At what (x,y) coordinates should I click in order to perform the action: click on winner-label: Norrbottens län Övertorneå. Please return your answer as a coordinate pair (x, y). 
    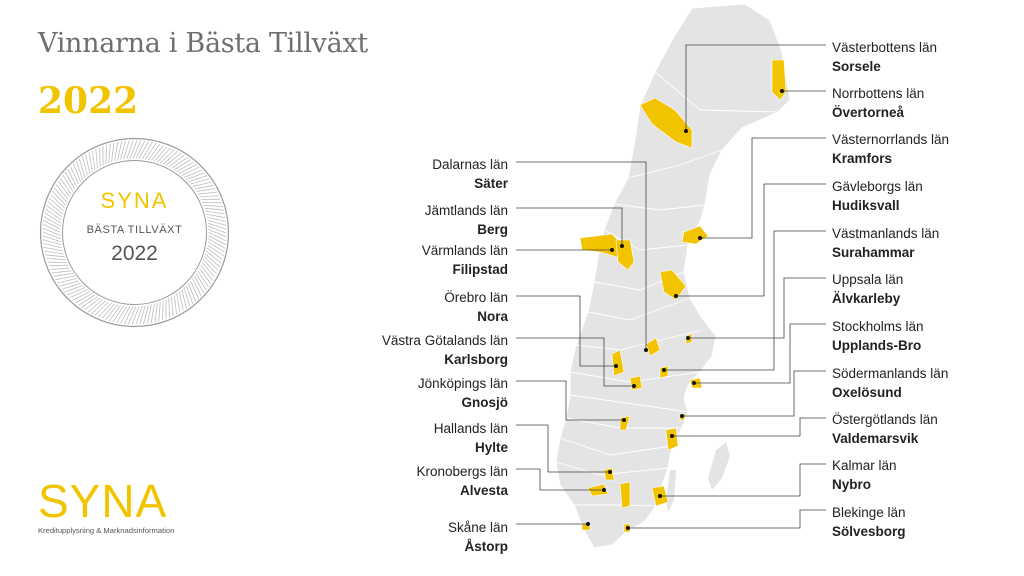
    Looking at the image, I should click on (878, 103).